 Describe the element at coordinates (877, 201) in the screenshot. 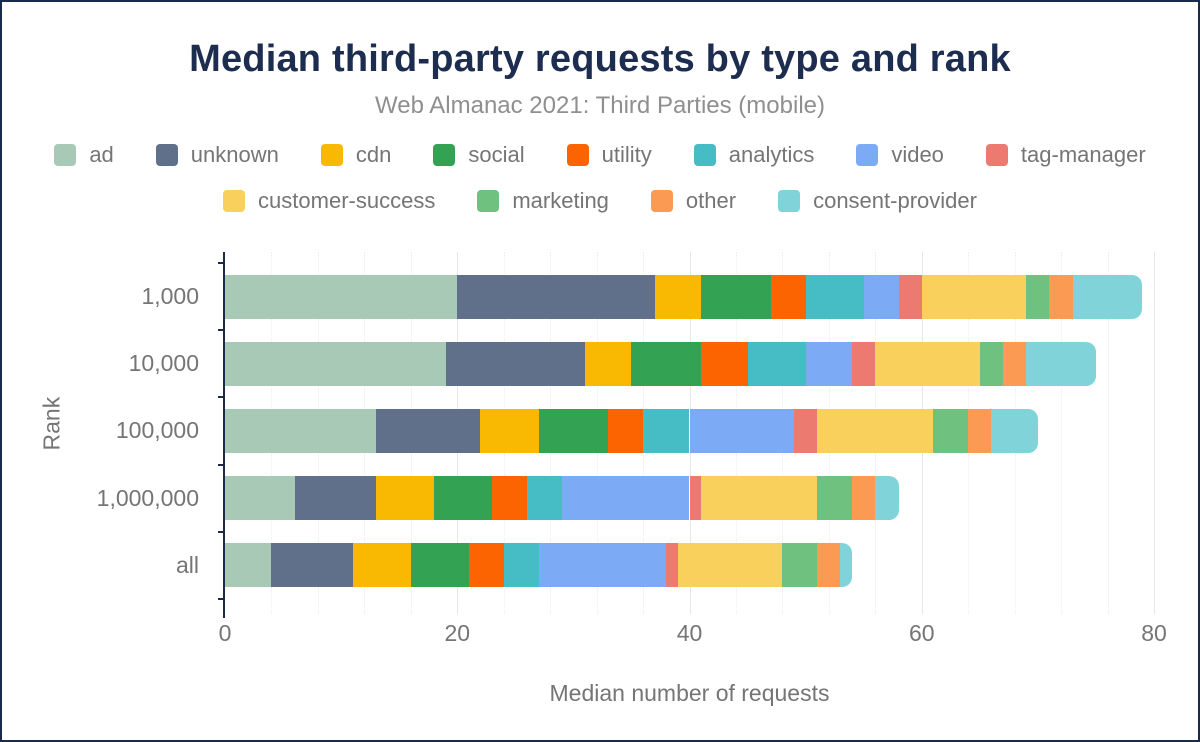

I see `legend-item-consent-provider: consent-provider` at that location.